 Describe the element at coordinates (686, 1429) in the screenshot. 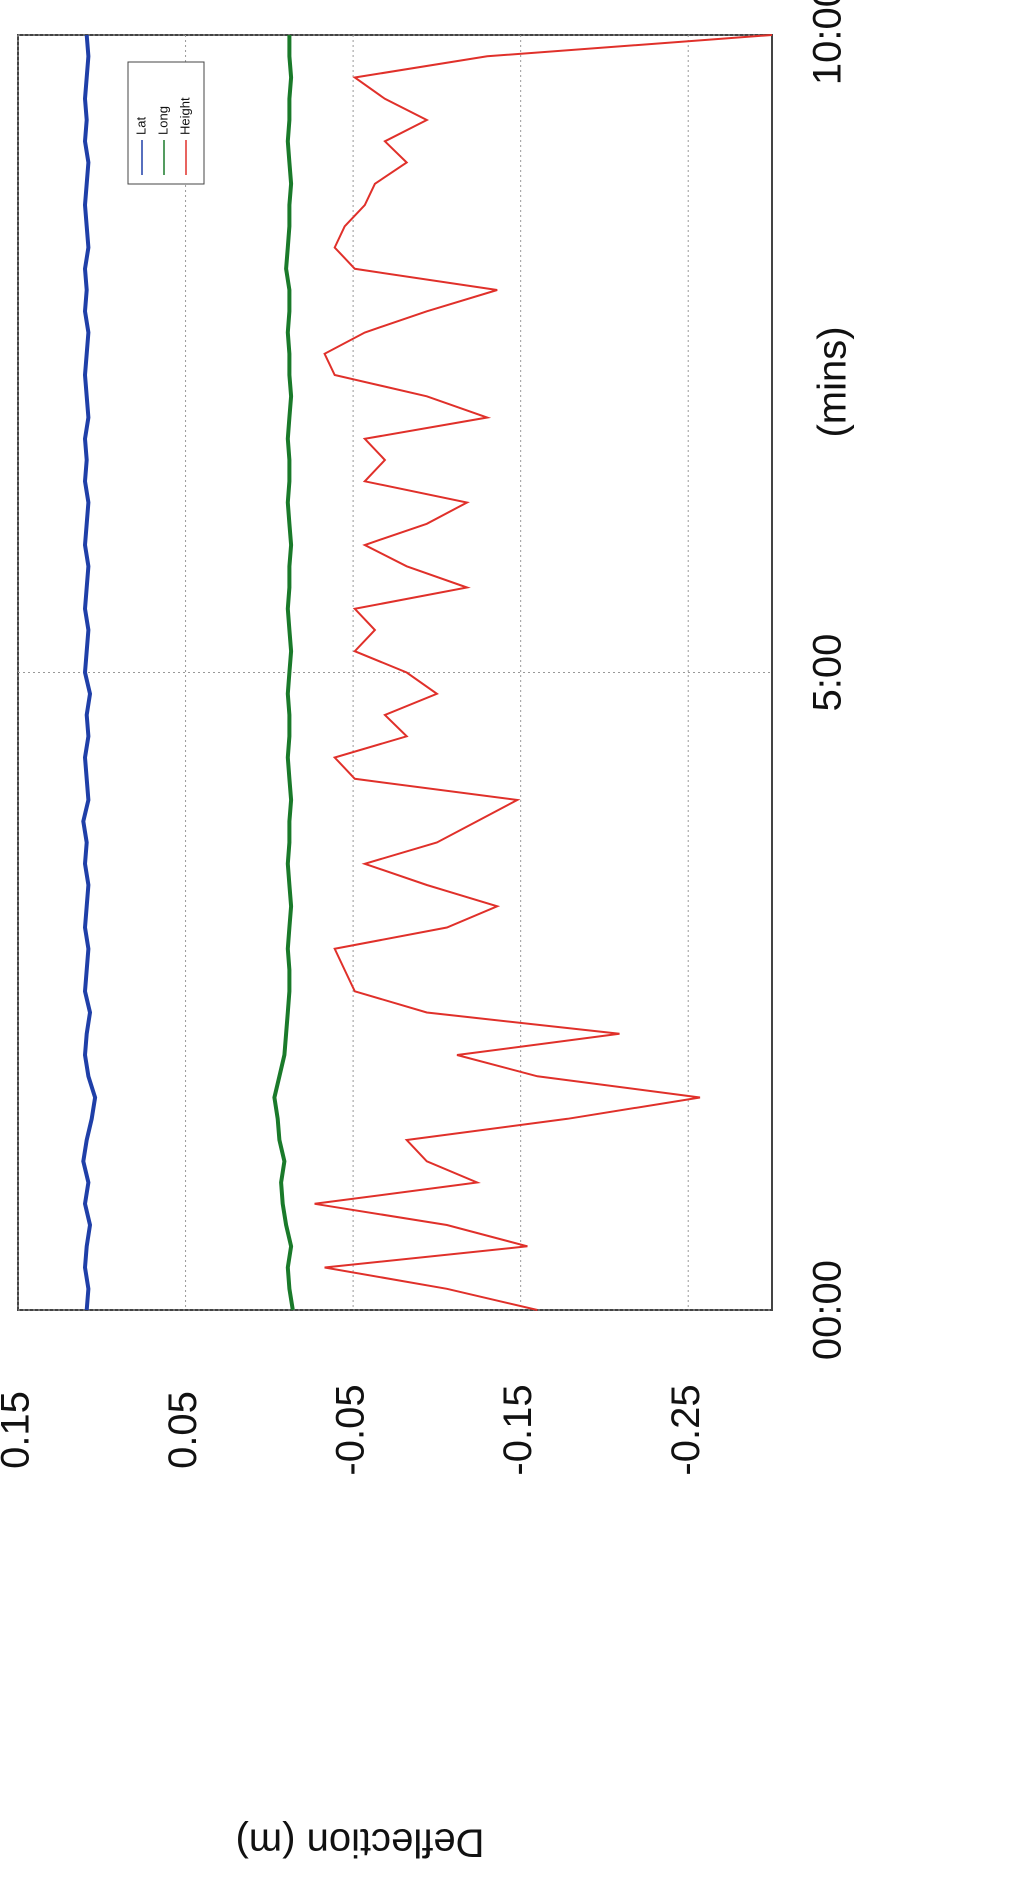

I see `y-tick-label: -0.25` at that location.